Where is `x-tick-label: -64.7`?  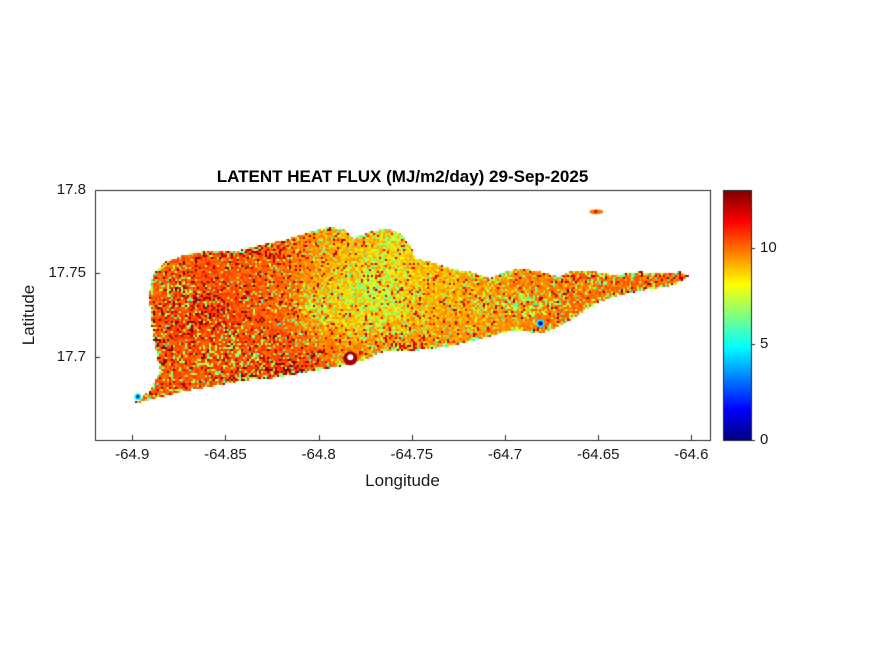
x-tick-label: -64.7 is located at coordinates (505, 454).